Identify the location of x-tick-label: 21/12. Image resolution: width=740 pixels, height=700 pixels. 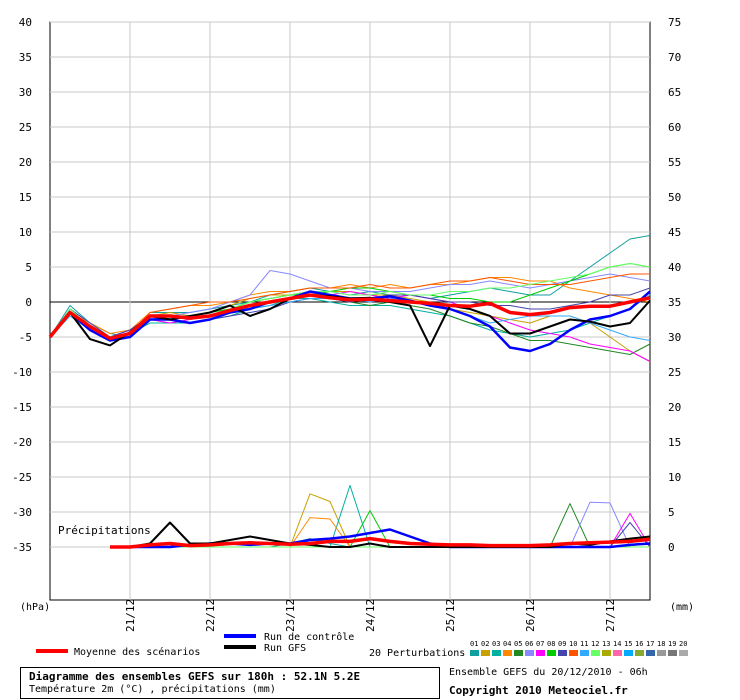
(130, 615).